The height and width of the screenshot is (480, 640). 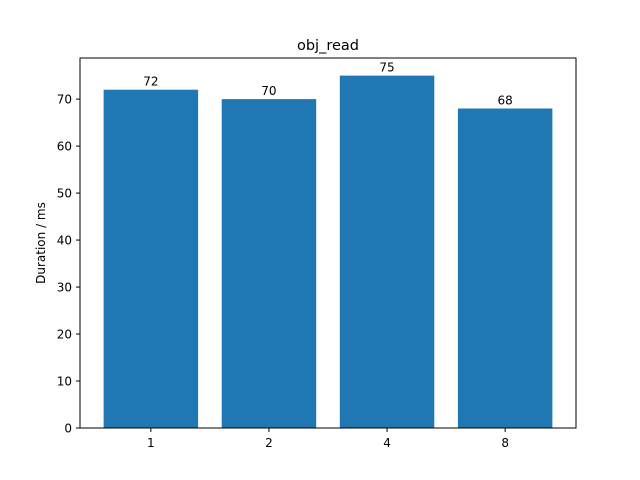 I want to click on data-labels-group: 72 70 75 68, so click(x=328, y=84).